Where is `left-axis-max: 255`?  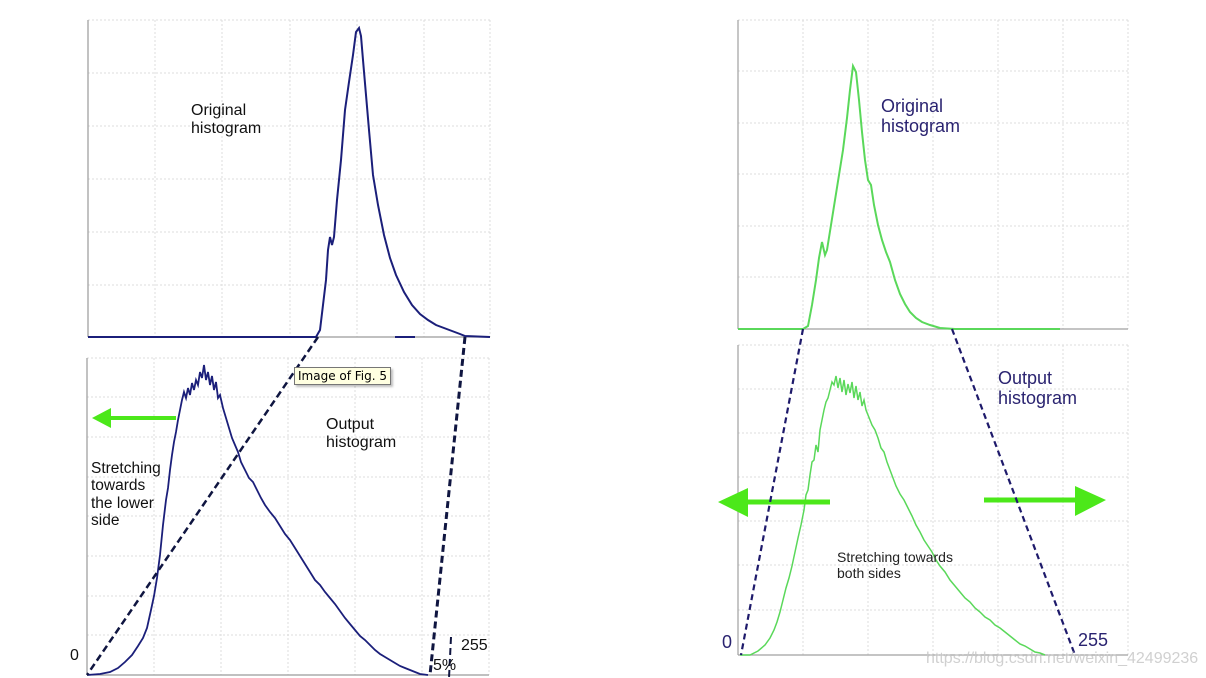 left-axis-max: 255 is located at coordinates (474, 645).